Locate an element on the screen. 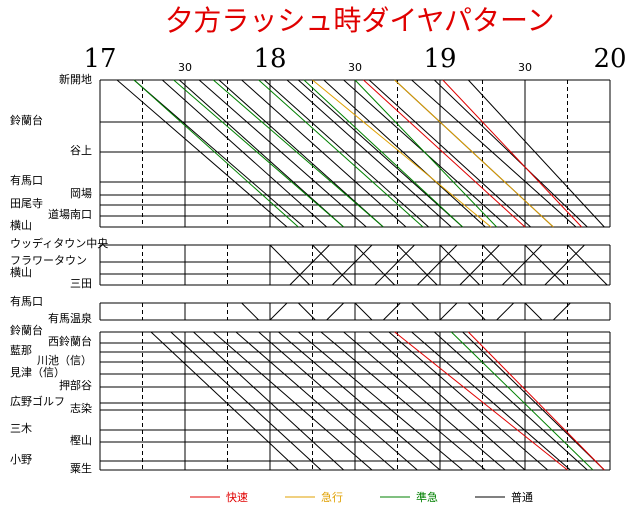  station-label: 田尾寺 is located at coordinates (26, 203).